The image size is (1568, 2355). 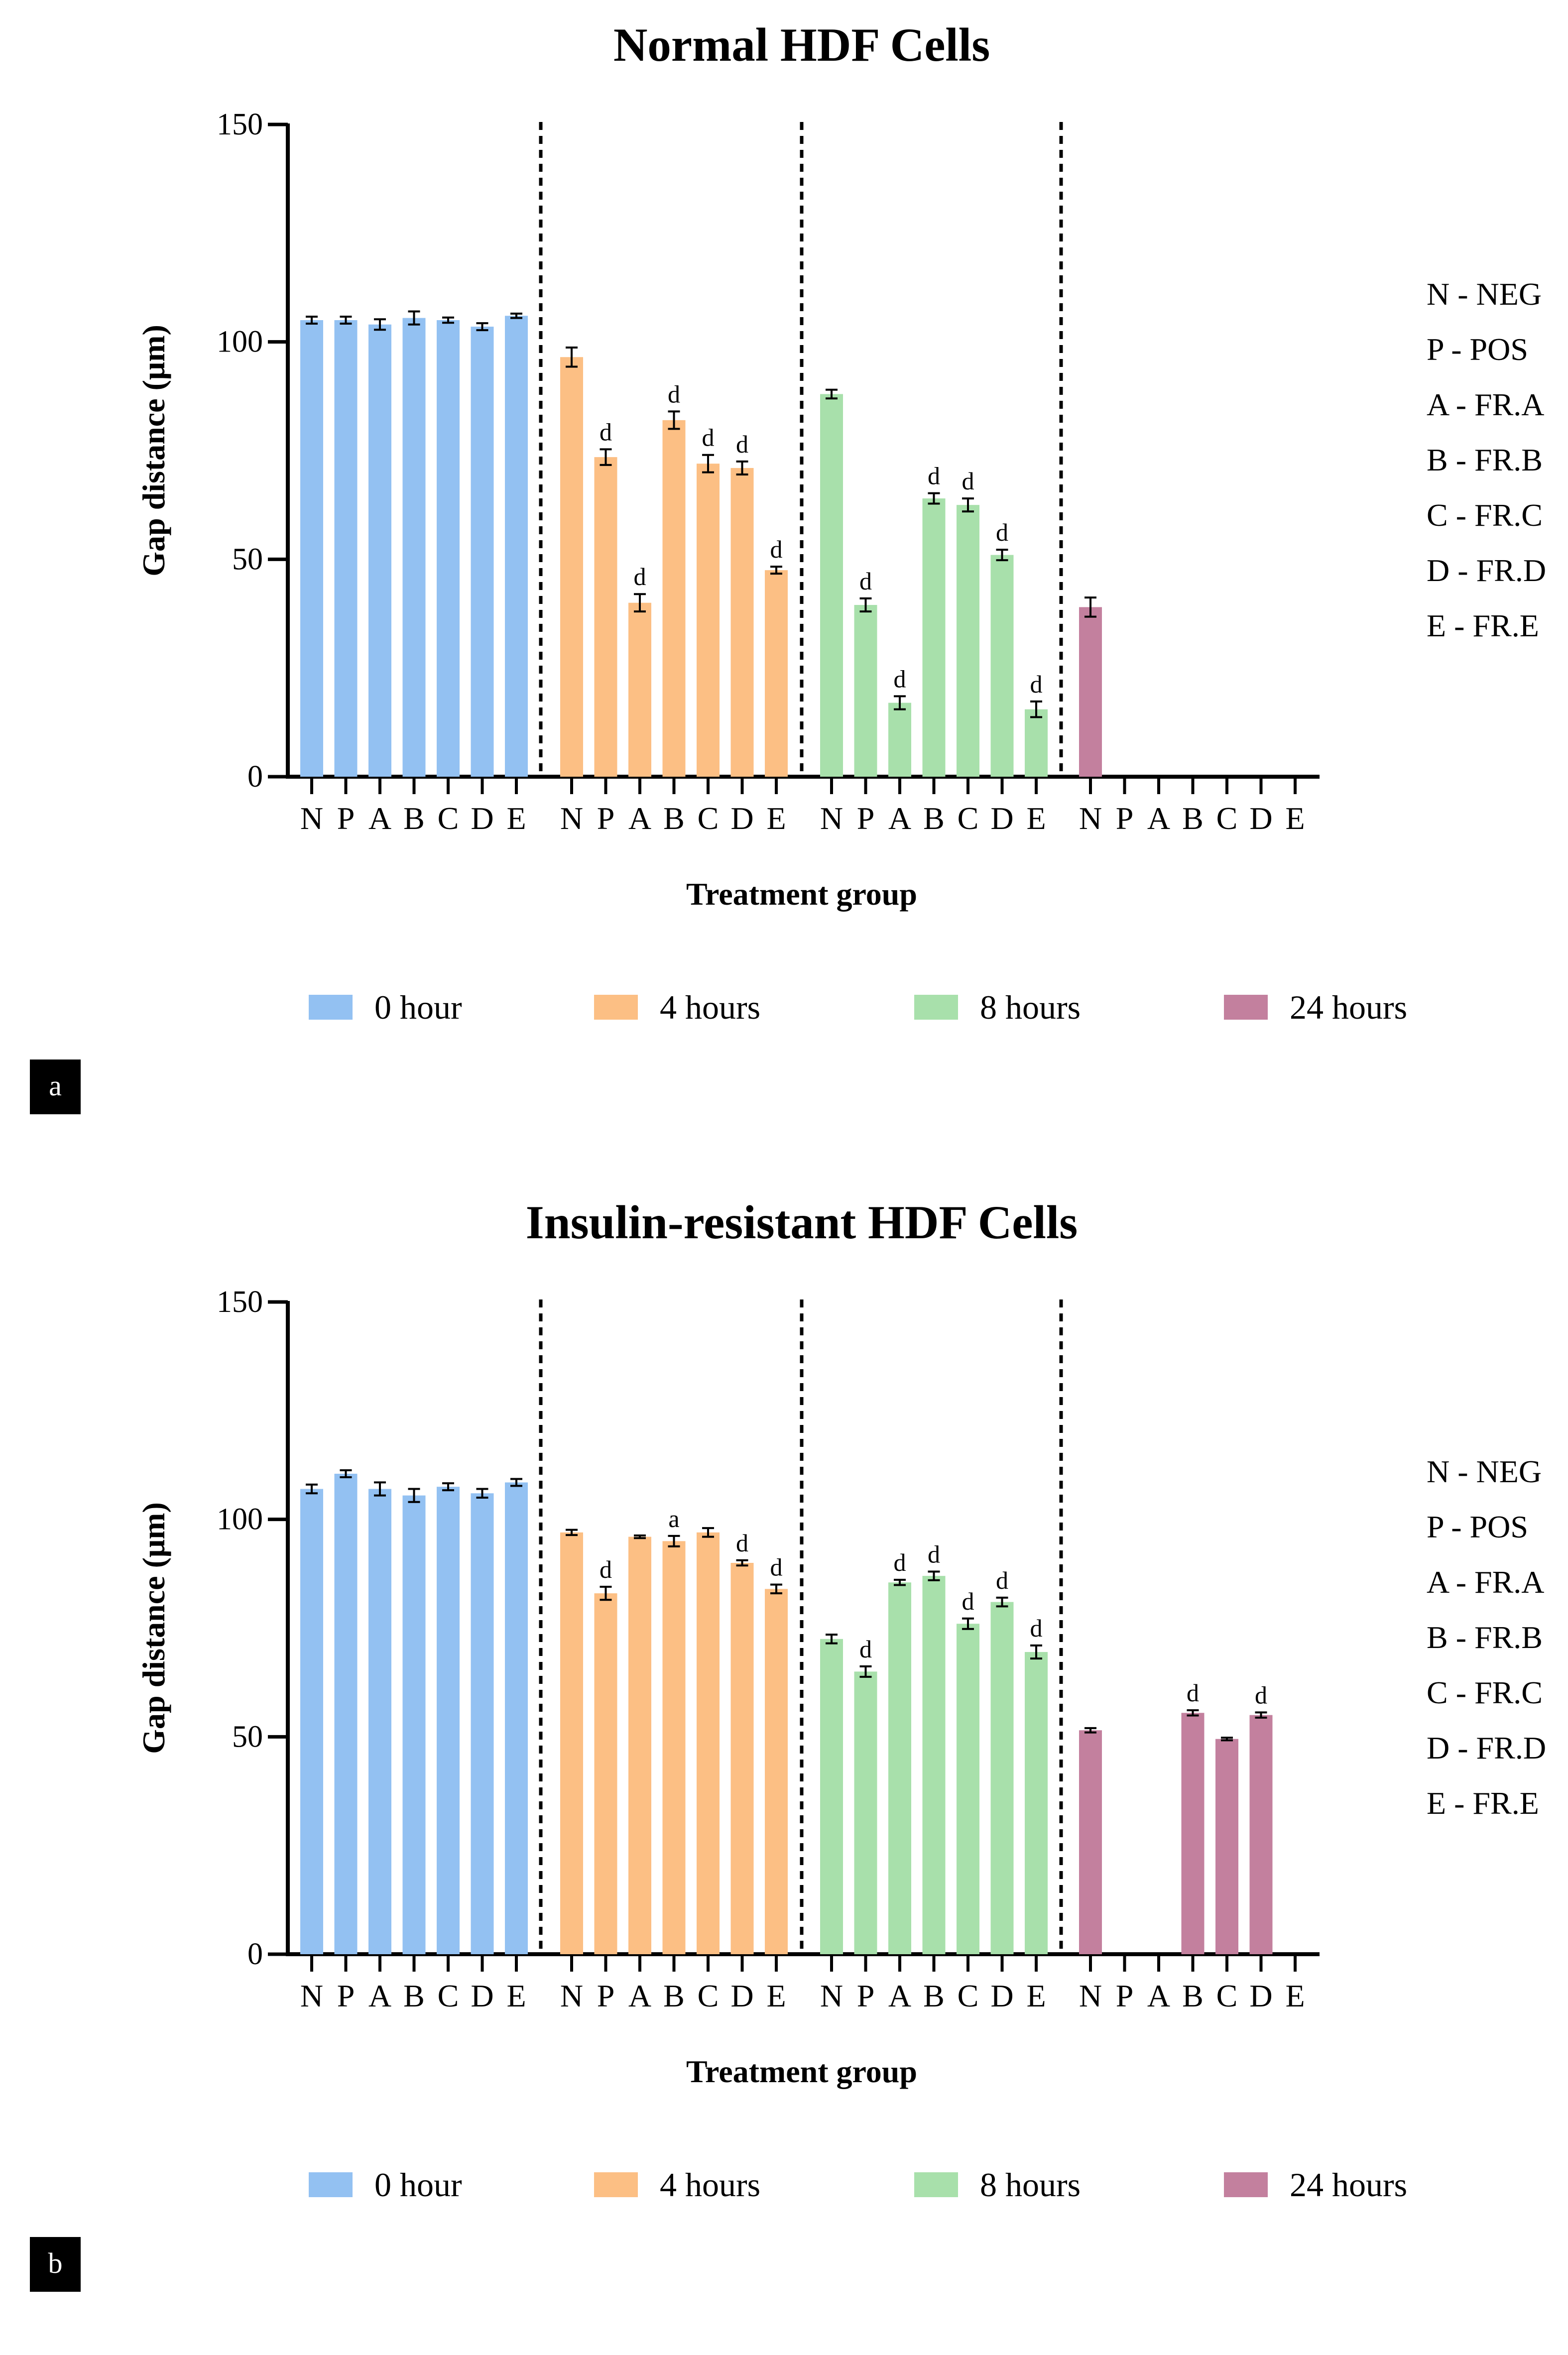 I want to click on panel-label: a, so click(x=55, y=1085).